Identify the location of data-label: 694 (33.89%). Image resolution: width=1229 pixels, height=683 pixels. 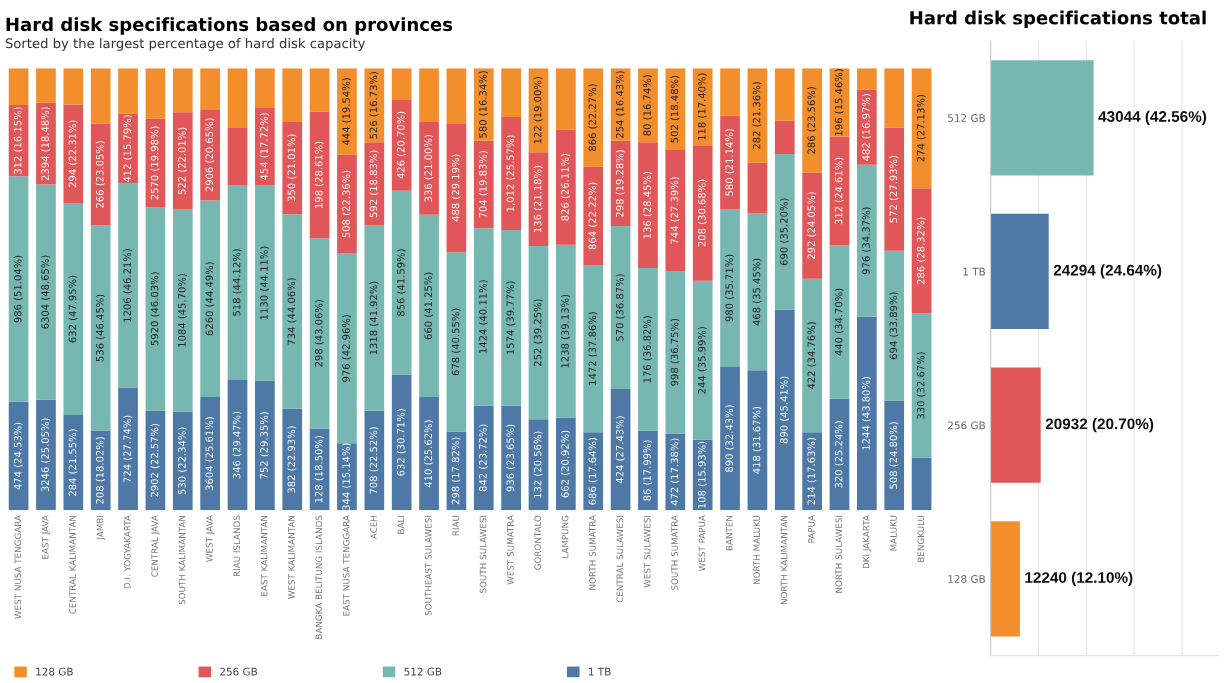
(894, 326).